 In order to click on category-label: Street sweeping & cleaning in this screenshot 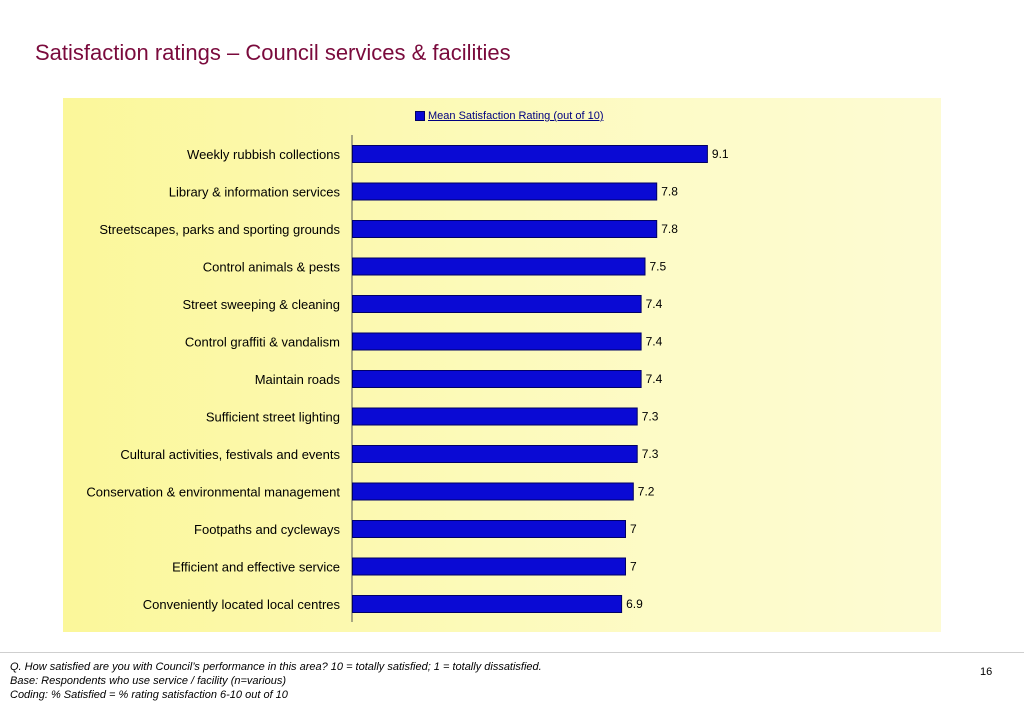, I will do `click(261, 304)`.